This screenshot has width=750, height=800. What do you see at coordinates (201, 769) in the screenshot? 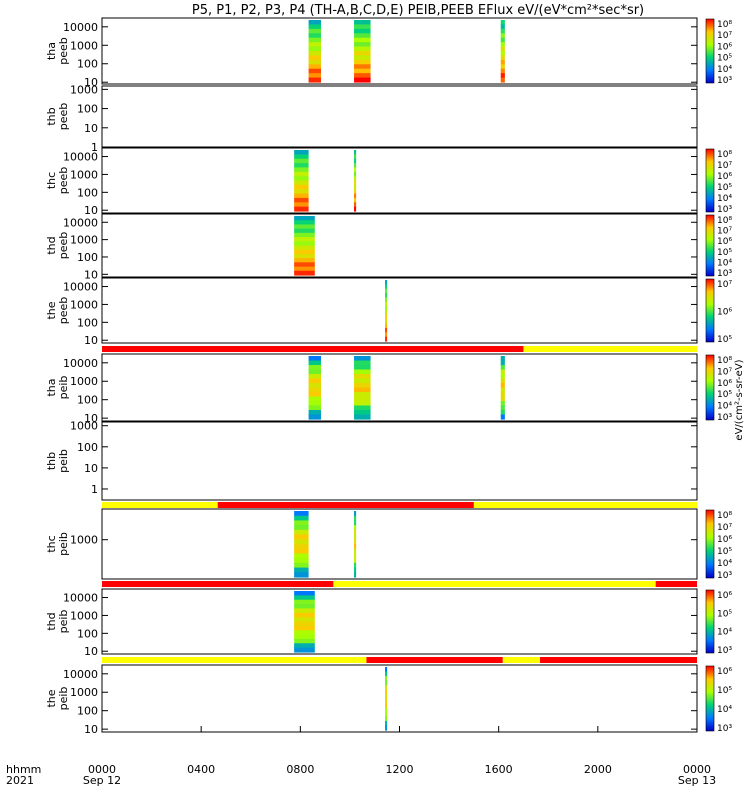
I see `x-tick-label: 0400` at bounding box center [201, 769].